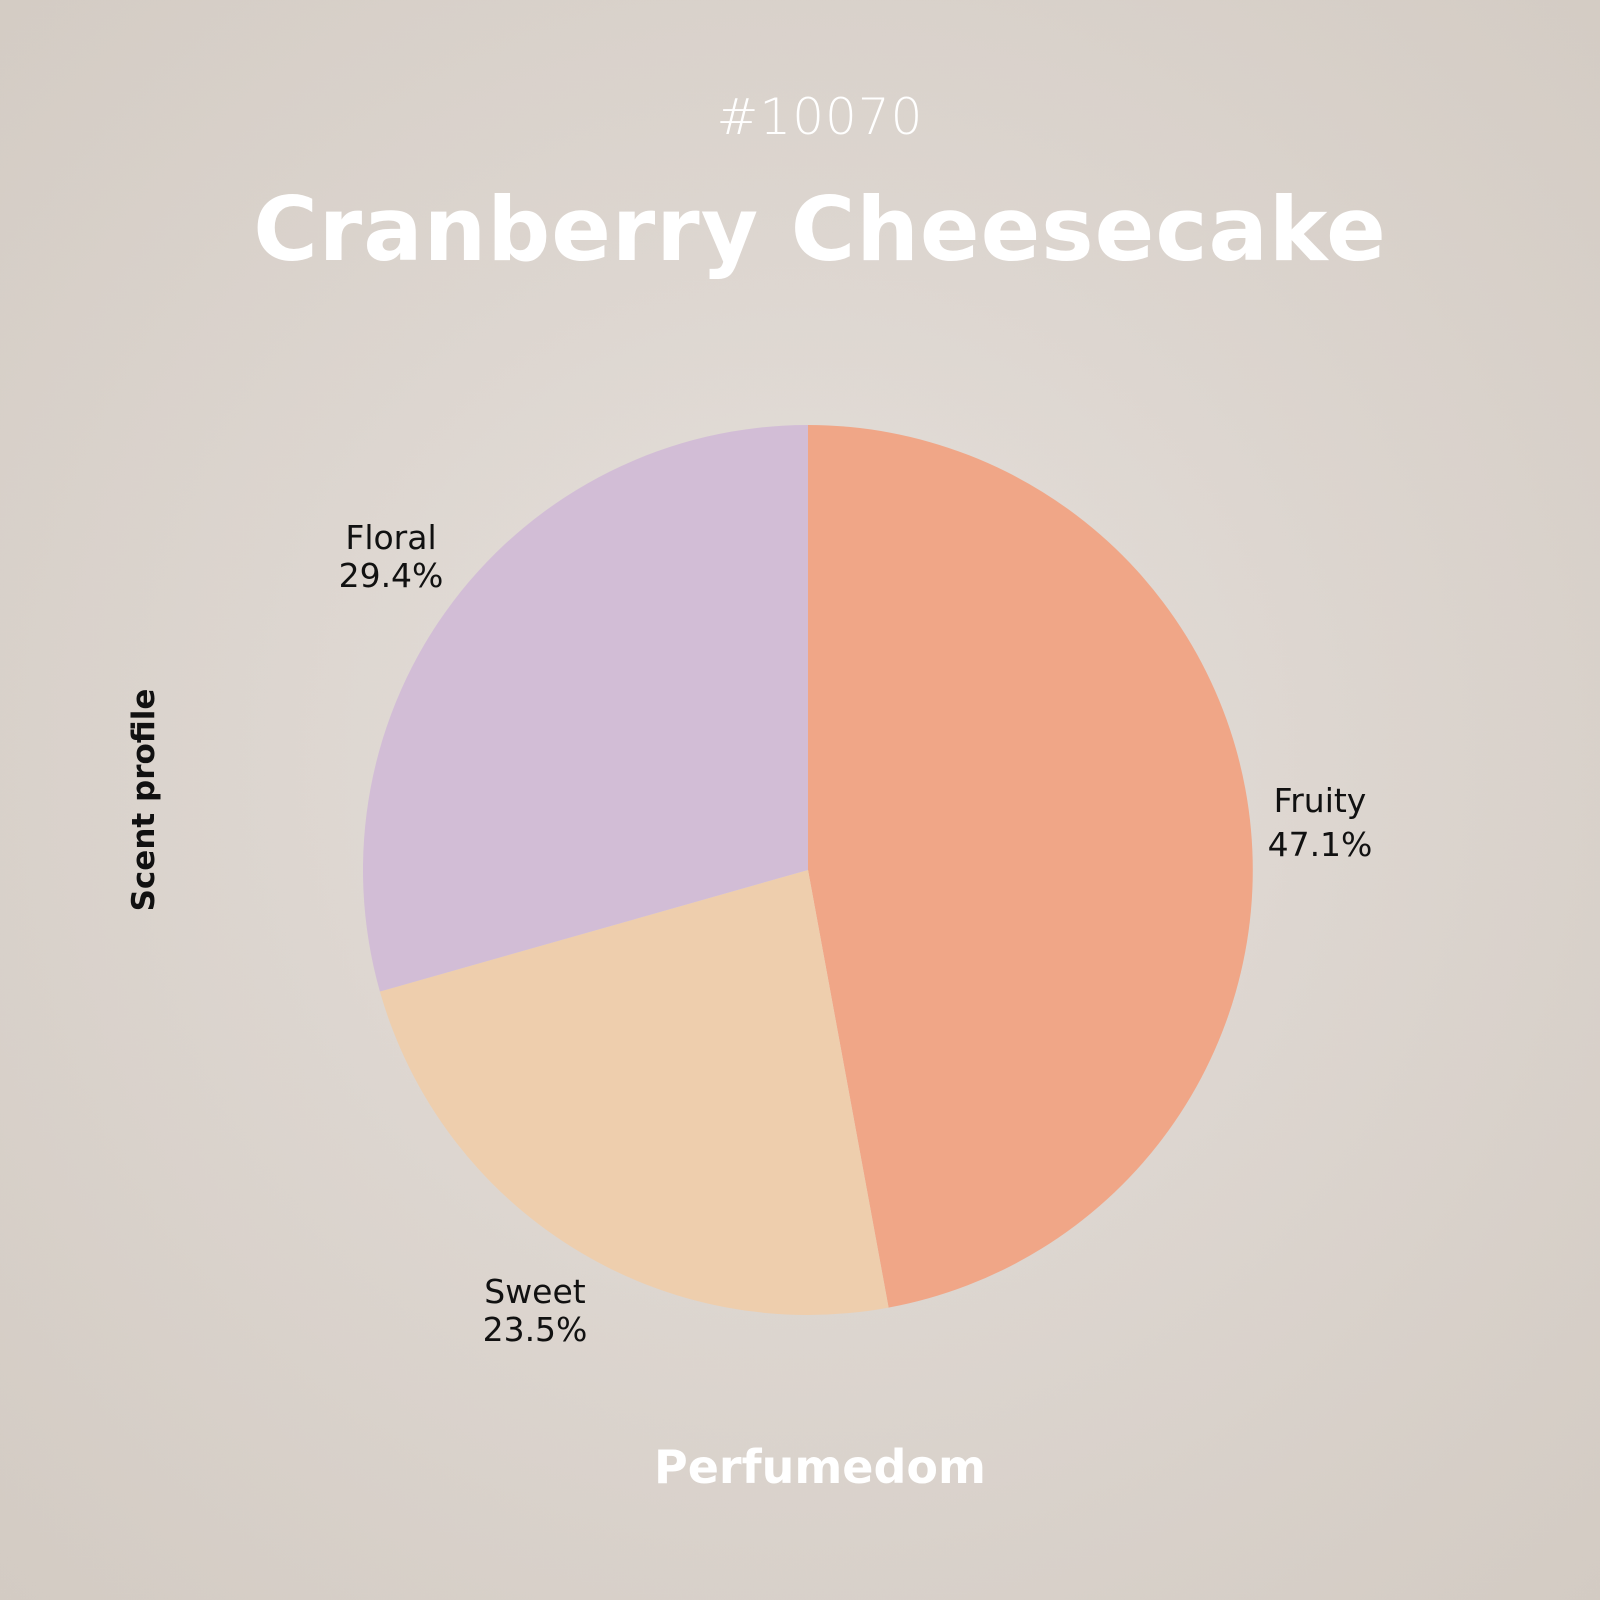 This screenshot has width=1600, height=1600. What do you see at coordinates (391, 575) in the screenshot?
I see `slice-percent: 29.4%` at bounding box center [391, 575].